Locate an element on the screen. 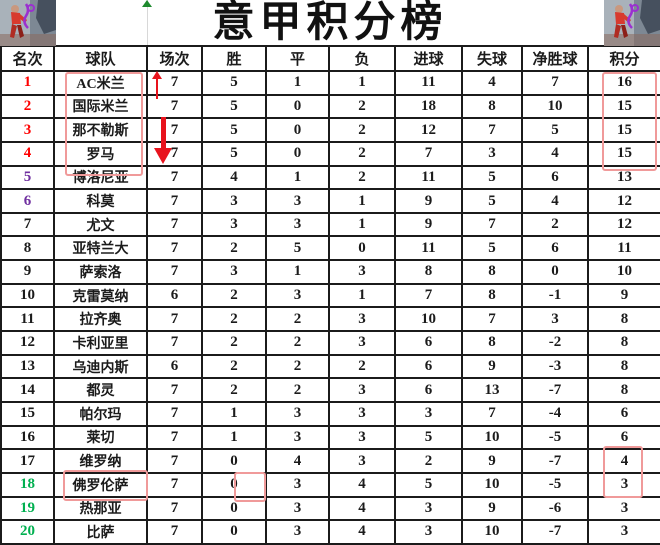 This screenshot has width=660, height=545. column-header-2: 场次 is located at coordinates (175, 59).